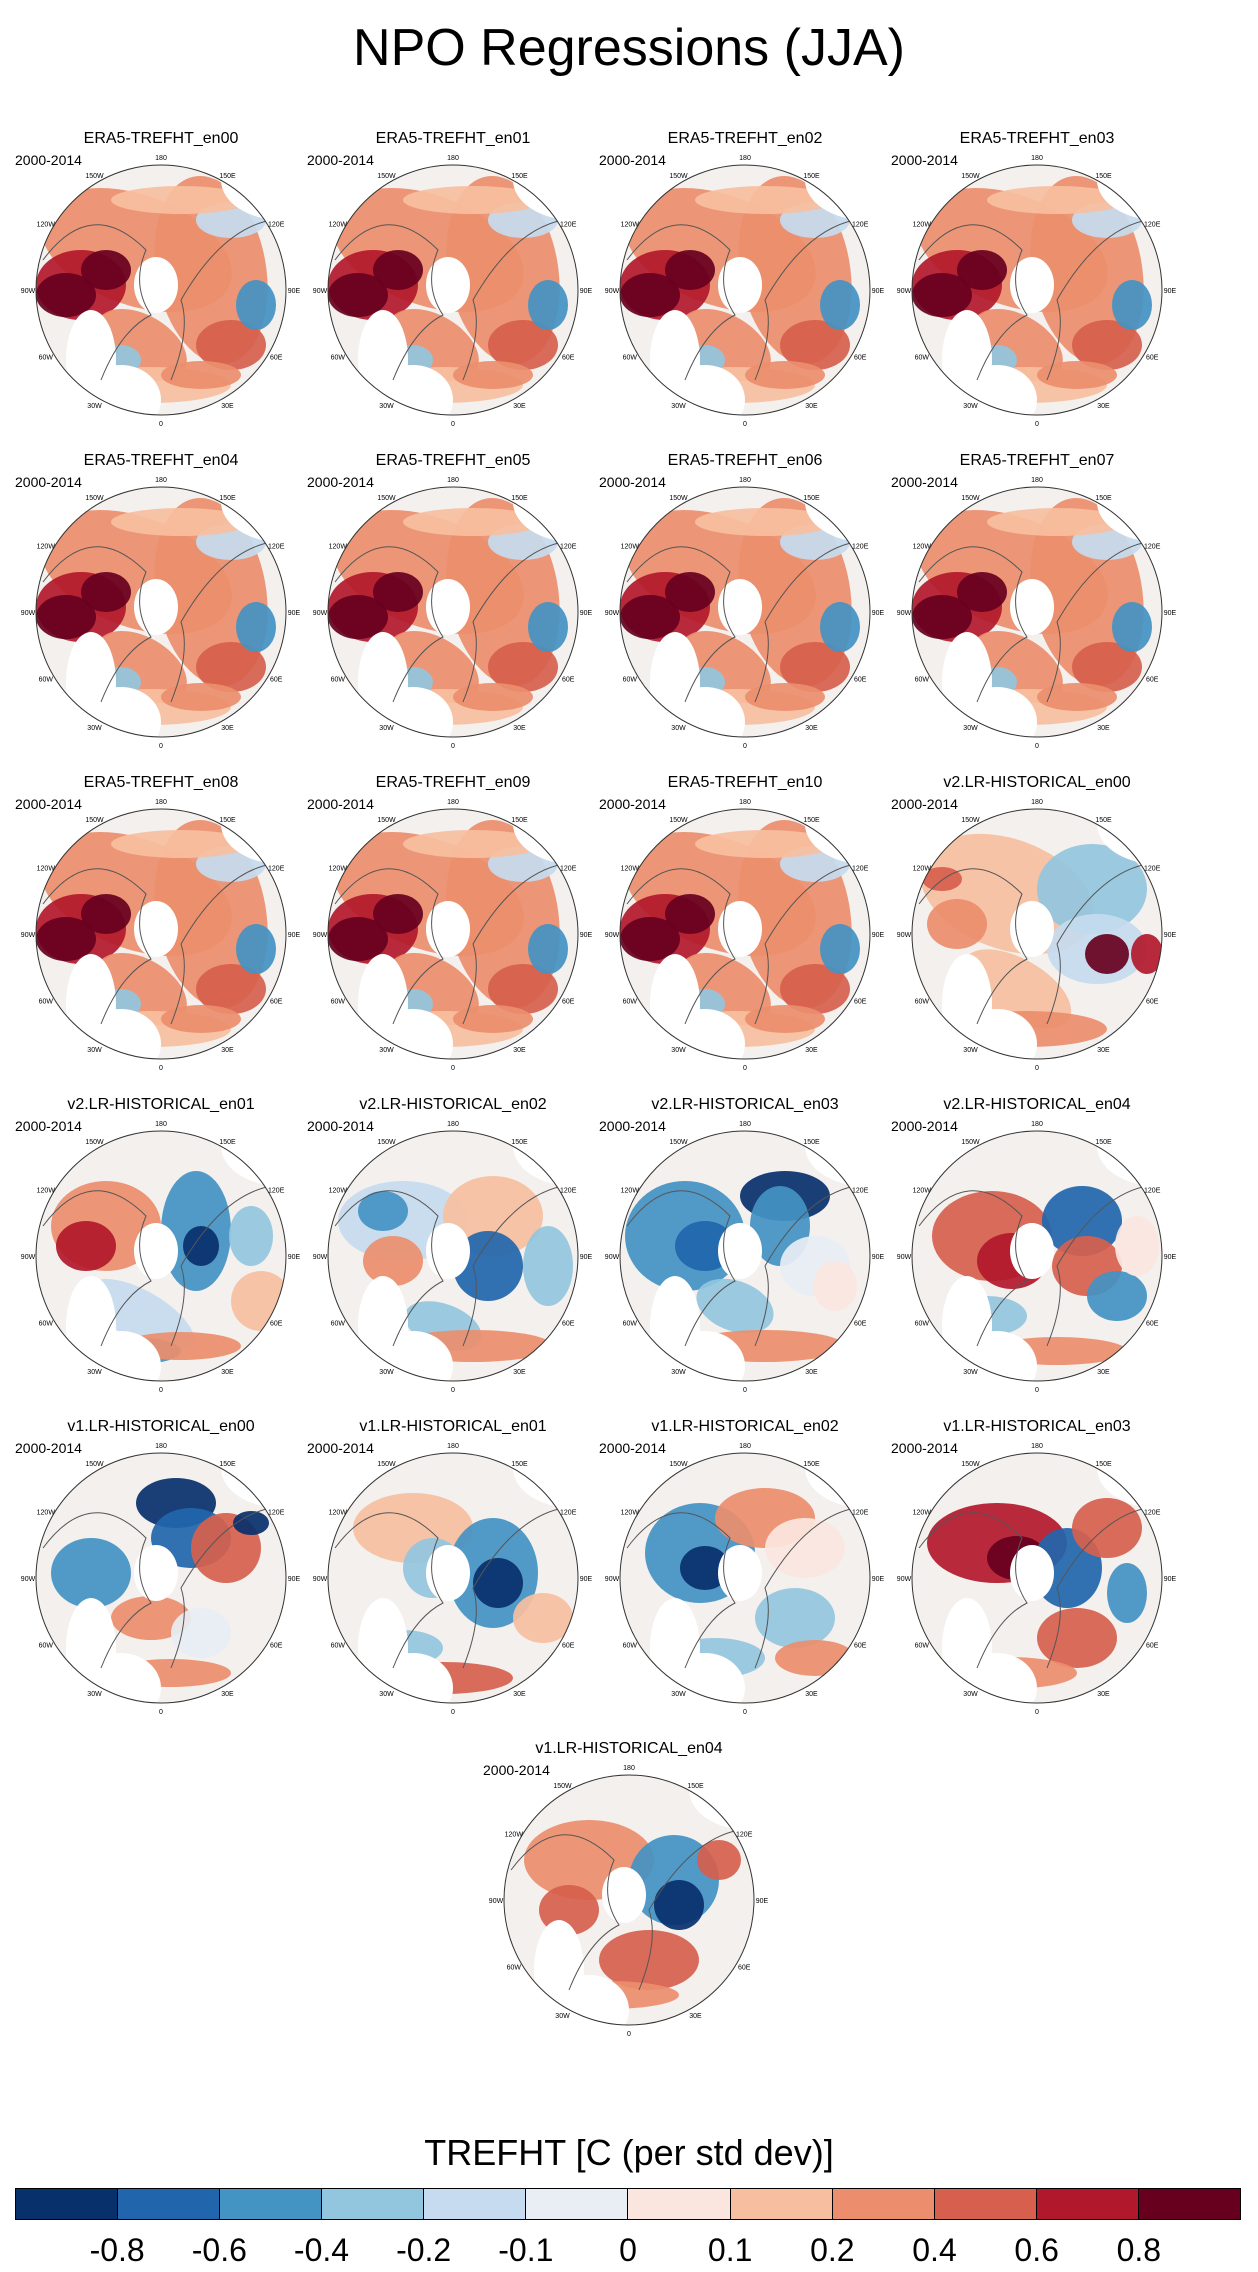 Image resolution: width=1258 pixels, height=2272 pixels. I want to click on colorbar-title: TREFHT [C (per std dev)], so click(629, 2152).